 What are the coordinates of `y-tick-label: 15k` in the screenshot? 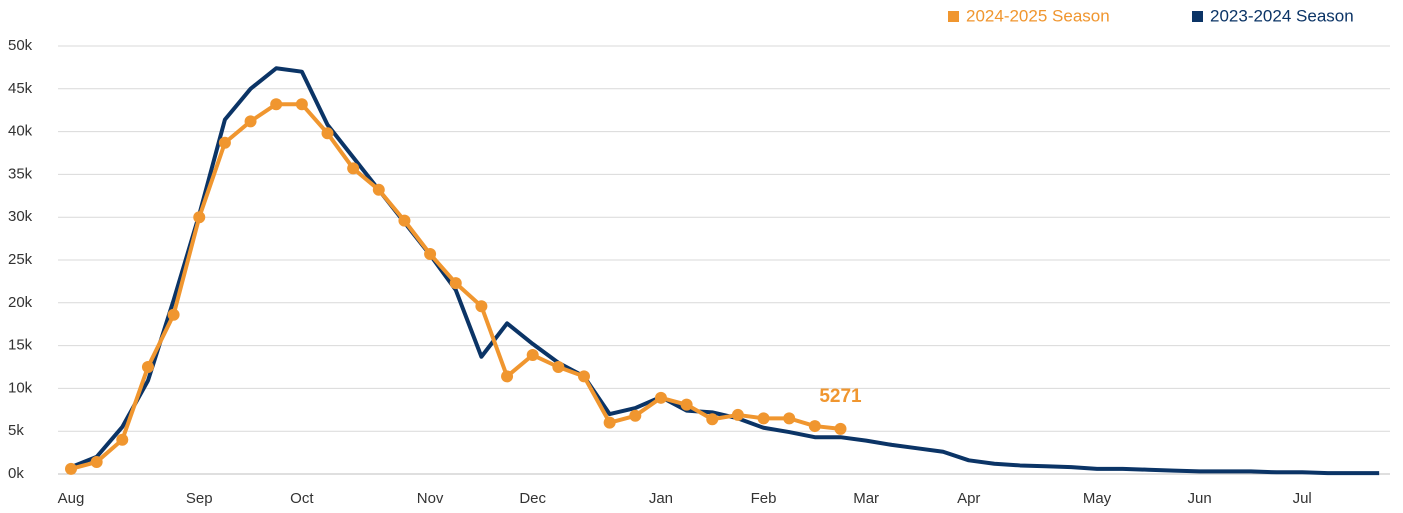 It's located at (20, 345).